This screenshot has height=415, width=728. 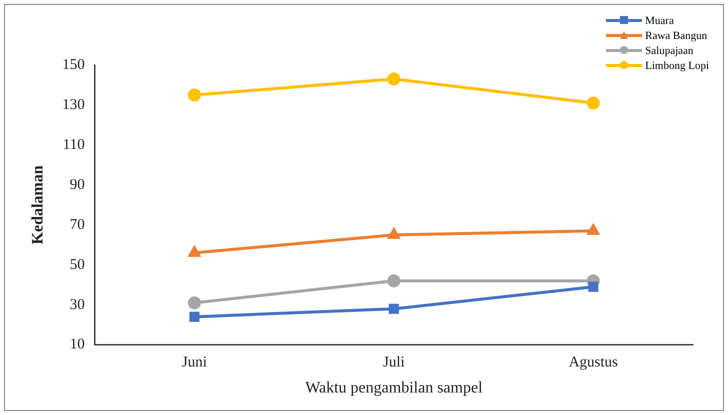 What do you see at coordinates (593, 362) in the screenshot?
I see `x-tick-label: Agustus` at bounding box center [593, 362].